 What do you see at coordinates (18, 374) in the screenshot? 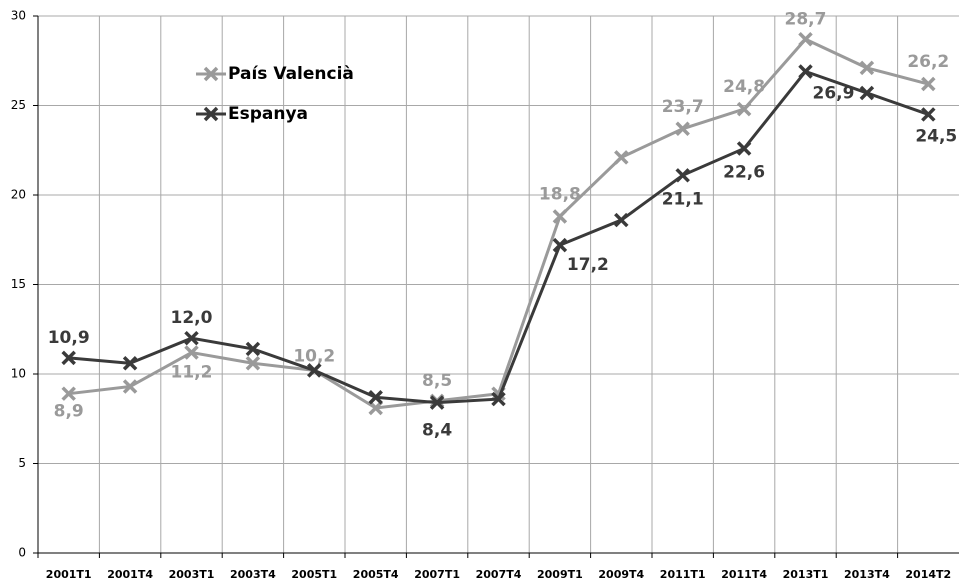
I see `y-tick-label: 10` at bounding box center [18, 374].